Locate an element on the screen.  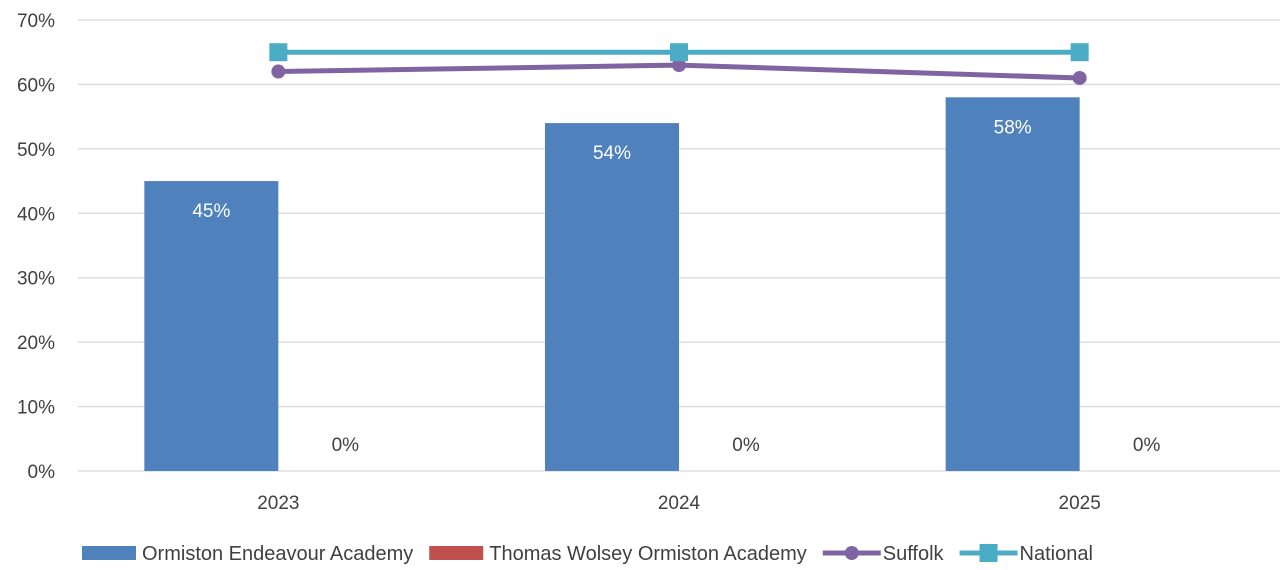
data-label: 58% is located at coordinates (1013, 127).